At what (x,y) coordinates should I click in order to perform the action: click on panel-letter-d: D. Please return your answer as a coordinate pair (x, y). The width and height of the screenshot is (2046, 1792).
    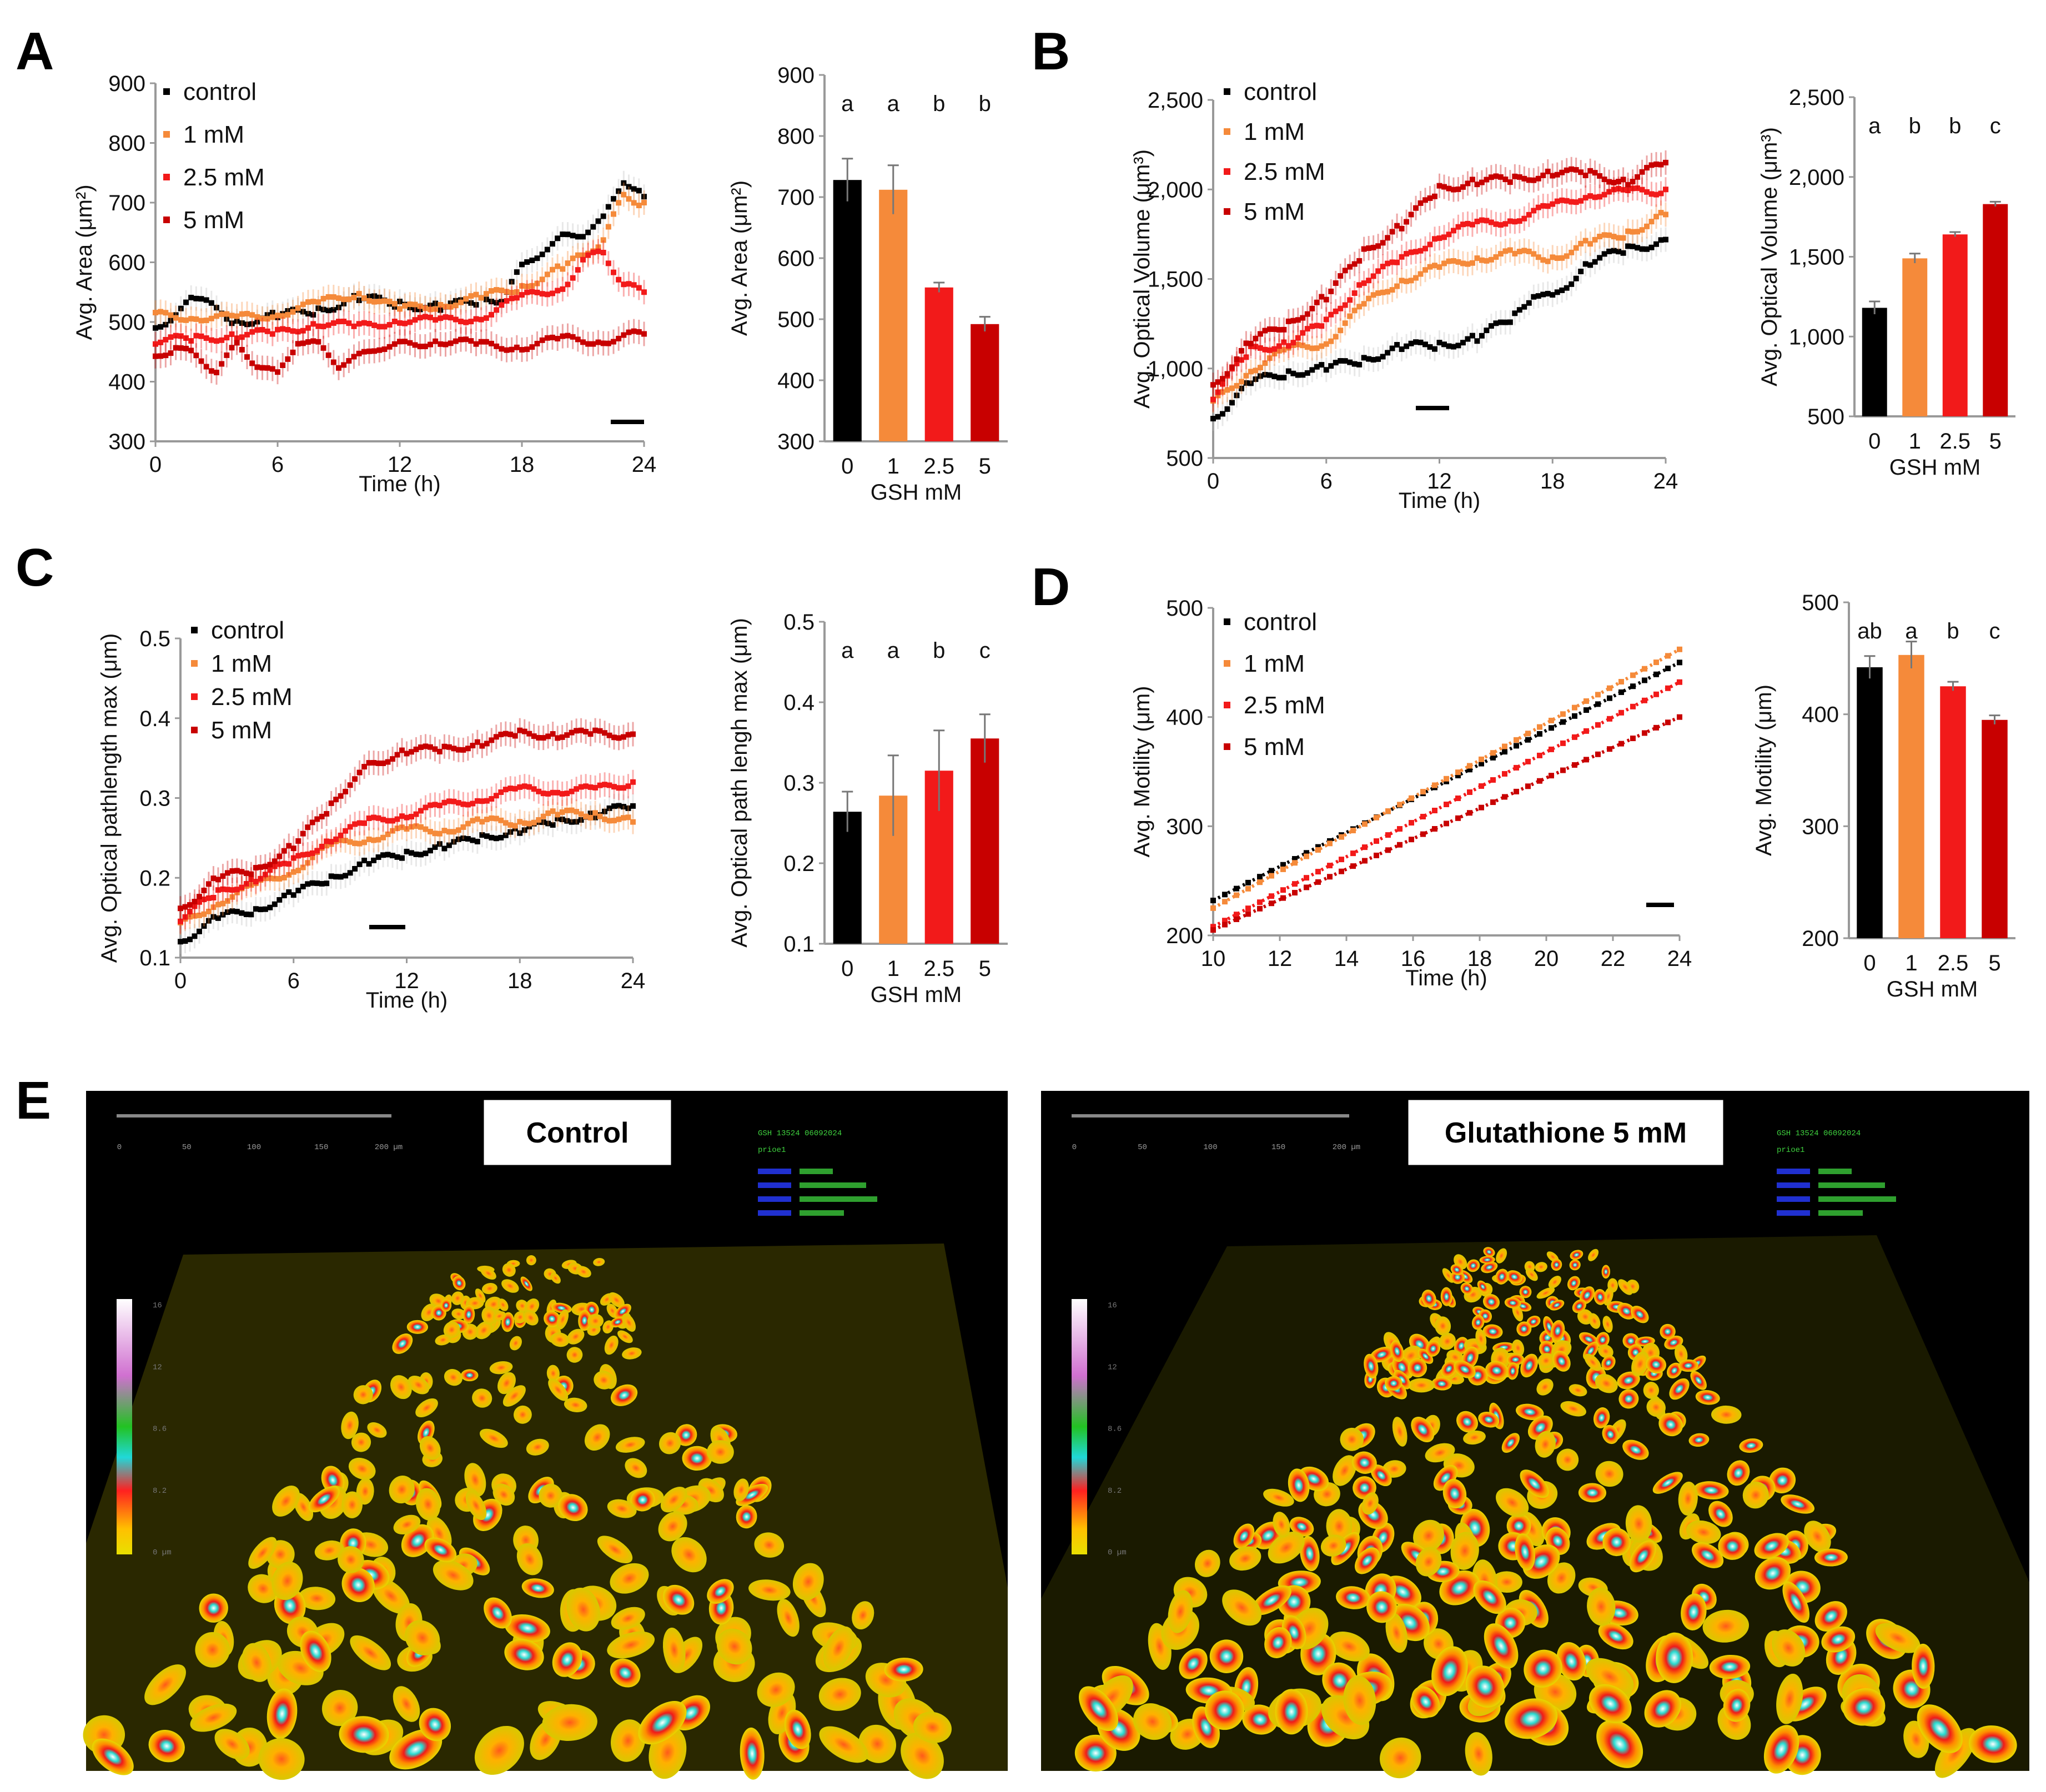
    Looking at the image, I should click on (1051, 587).